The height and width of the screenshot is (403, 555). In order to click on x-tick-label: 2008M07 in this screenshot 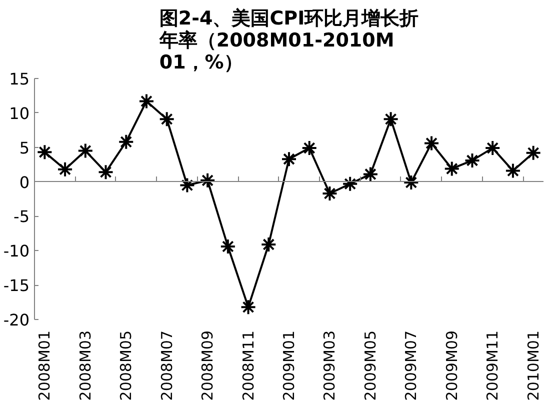, I will do `click(167, 365)`.